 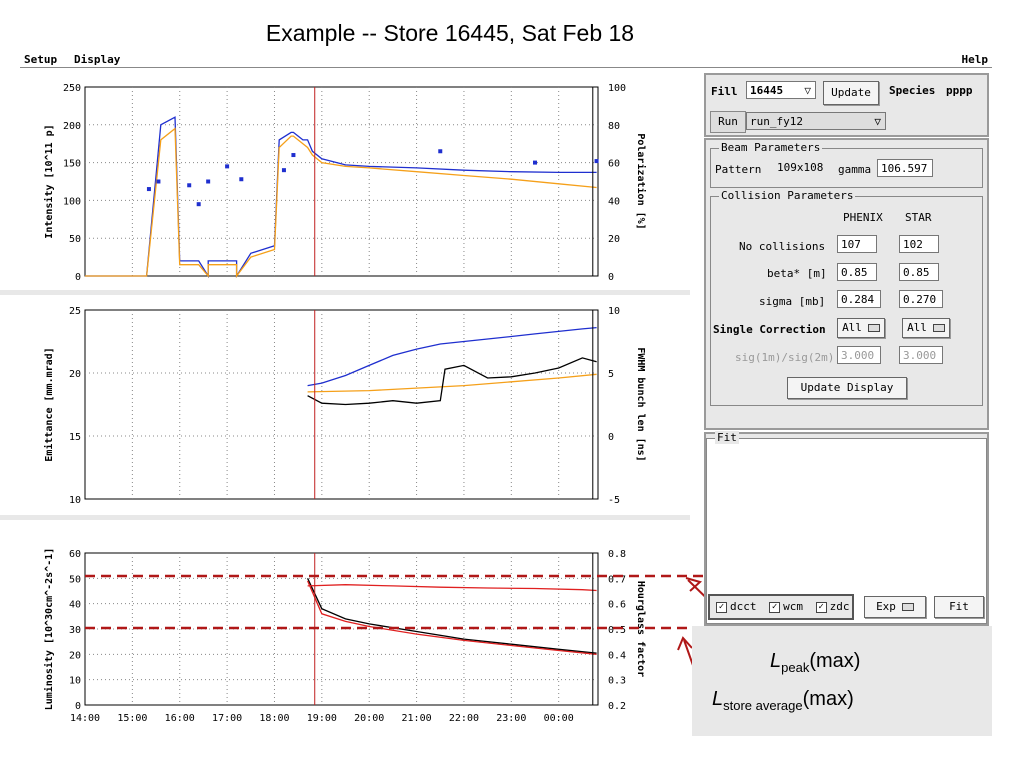 What do you see at coordinates (905, 168) in the screenshot?
I see `gamma-input: 106.597` at bounding box center [905, 168].